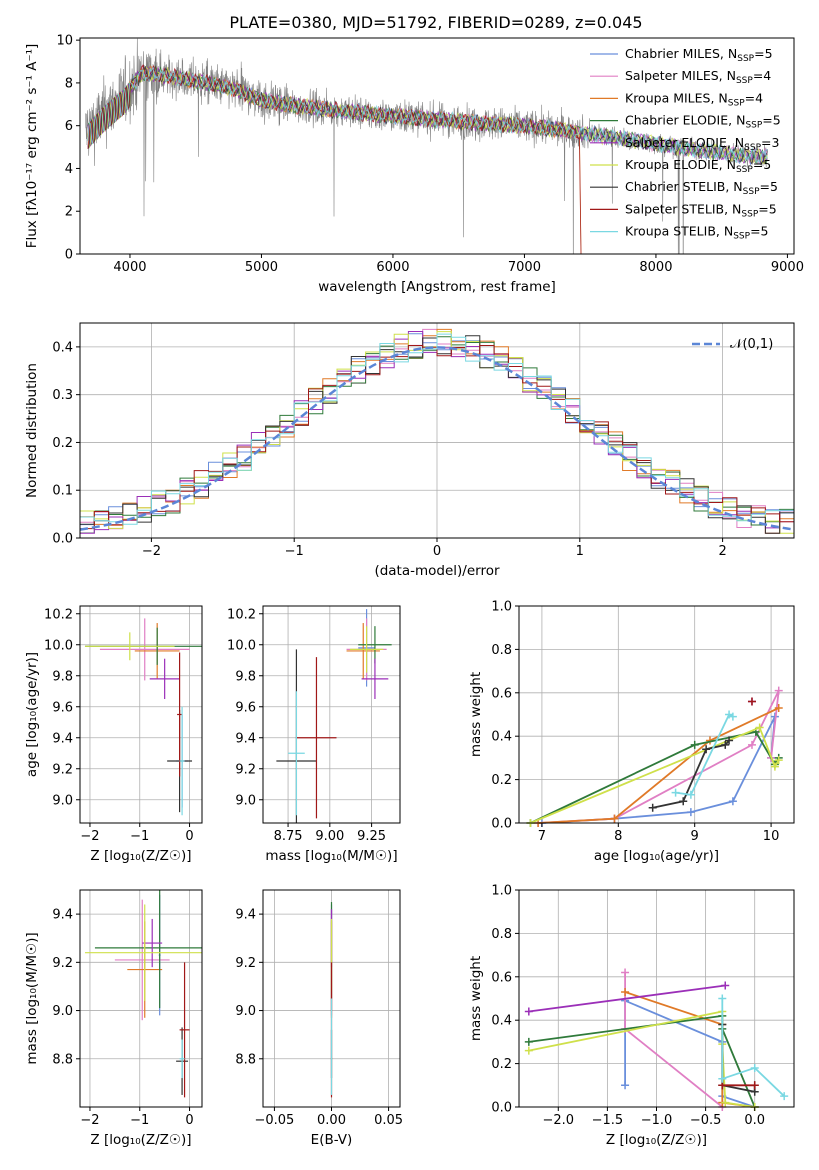 The width and height of the screenshot is (819, 1170). I want to click on legend-entry: Chabrier STELIB, NSSP=5, so click(701, 188).